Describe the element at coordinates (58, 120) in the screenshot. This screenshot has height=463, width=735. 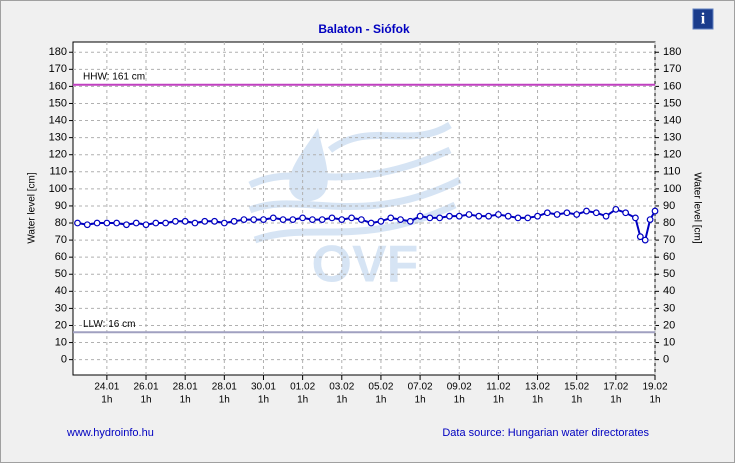
I see `y-tick-label: 140` at that location.